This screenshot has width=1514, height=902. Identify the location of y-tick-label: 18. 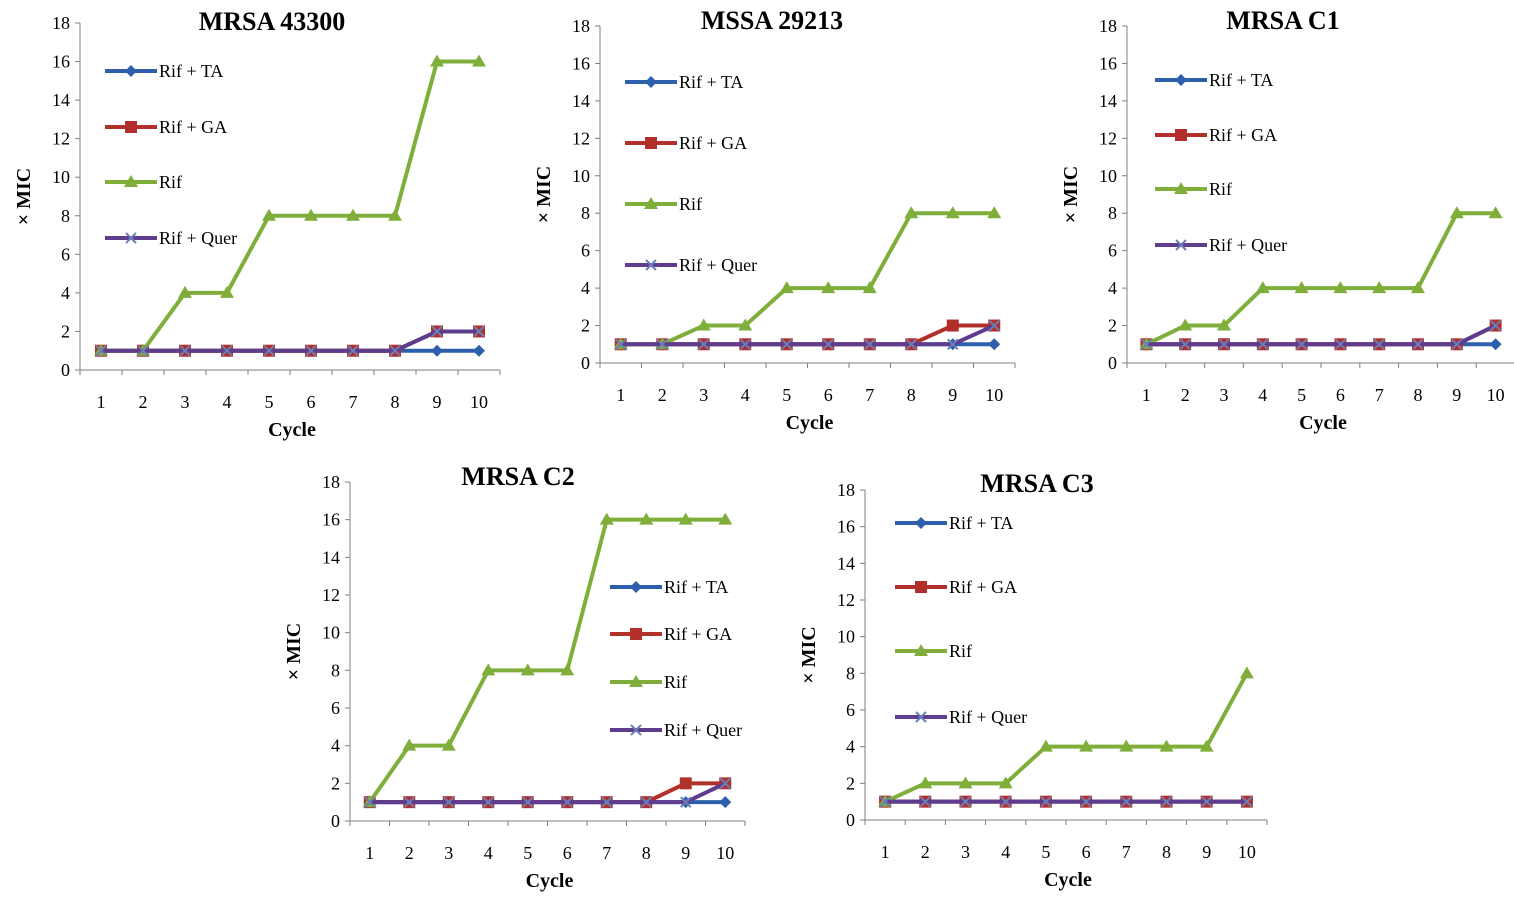
(331, 482).